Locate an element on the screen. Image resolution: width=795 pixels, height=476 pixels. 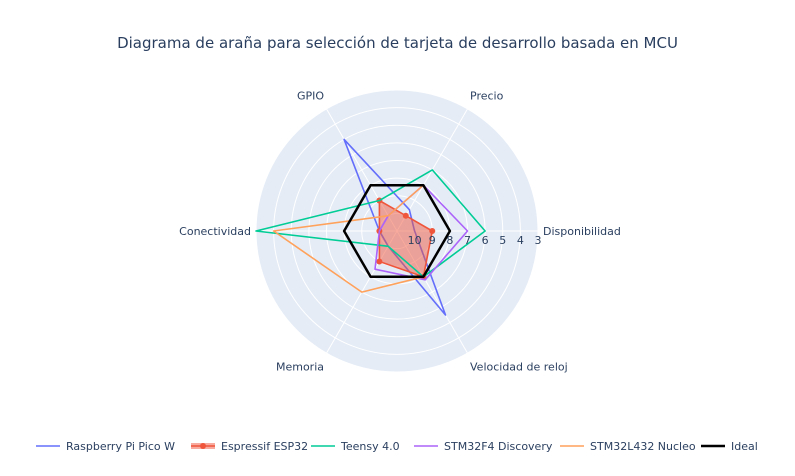
legend-item: Raspberry Pi Pico W is located at coordinates (104, 446).